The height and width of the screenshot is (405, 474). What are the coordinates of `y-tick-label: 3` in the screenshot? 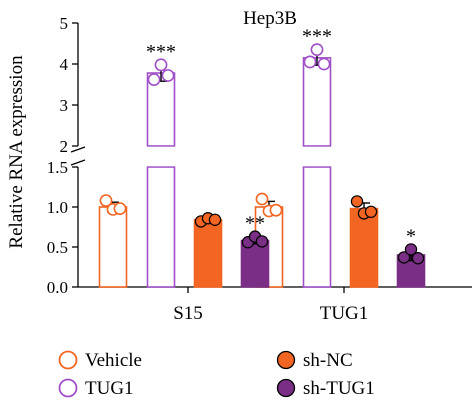 It's located at (64, 105).